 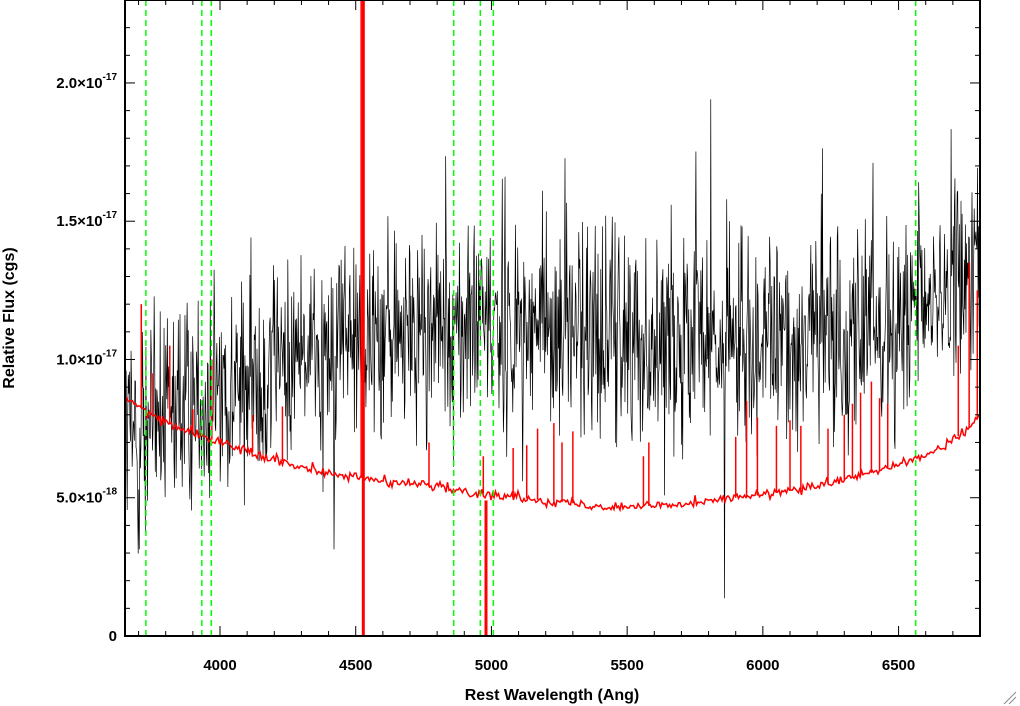 What do you see at coordinates (762, 665) in the screenshot?
I see `x-tick-label: 6000` at bounding box center [762, 665].